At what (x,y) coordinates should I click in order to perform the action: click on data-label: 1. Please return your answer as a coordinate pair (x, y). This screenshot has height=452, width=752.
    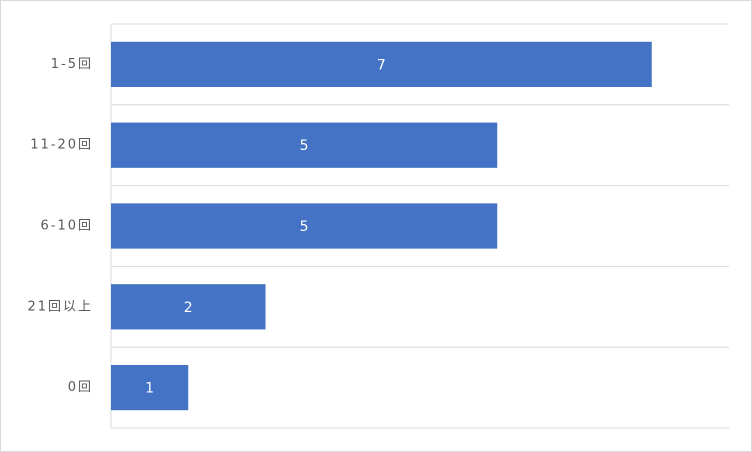
    Looking at the image, I should click on (149, 389).